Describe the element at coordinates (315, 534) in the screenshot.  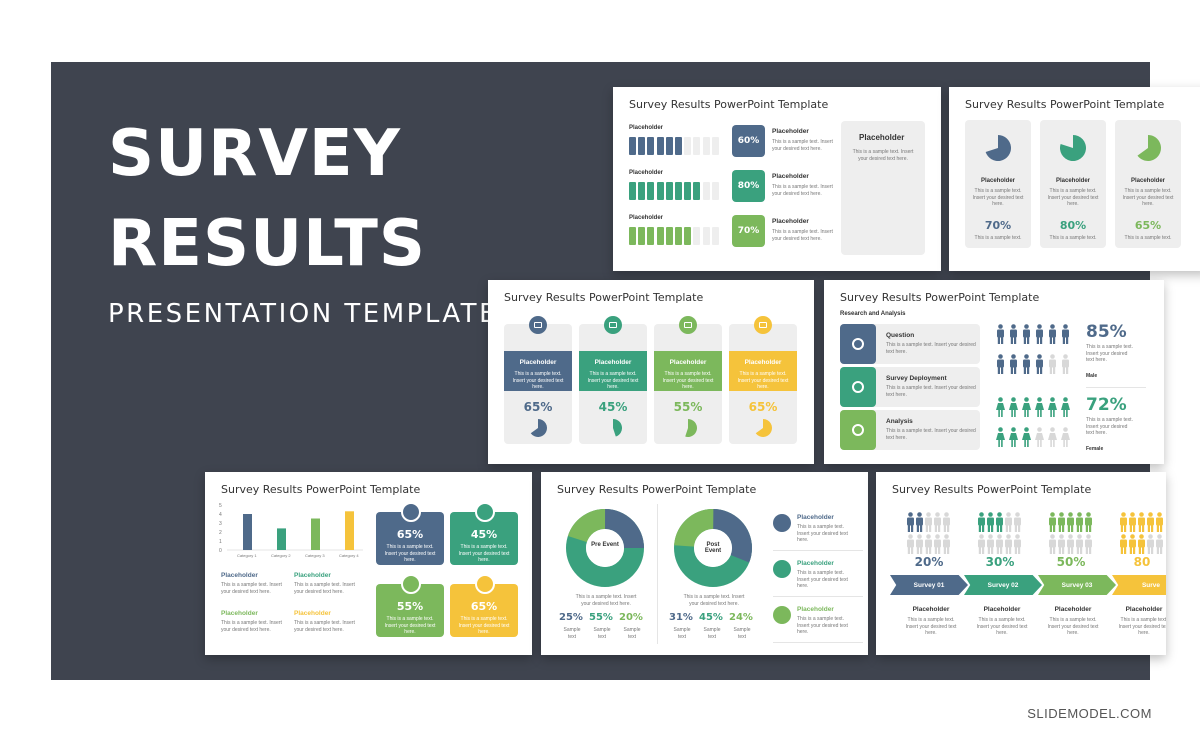
I see `chart-bar` at that location.